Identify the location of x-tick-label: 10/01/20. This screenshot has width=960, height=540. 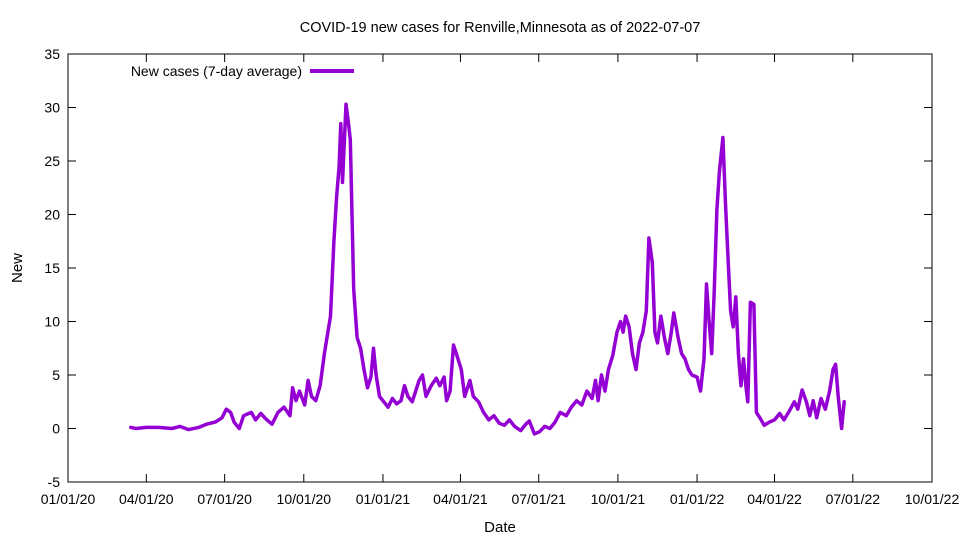
(304, 499).